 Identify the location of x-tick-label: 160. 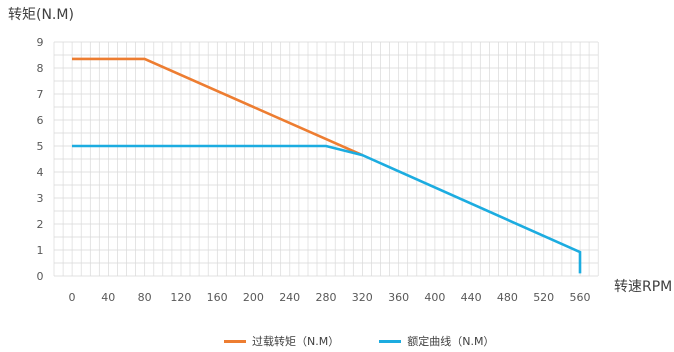
(217, 297).